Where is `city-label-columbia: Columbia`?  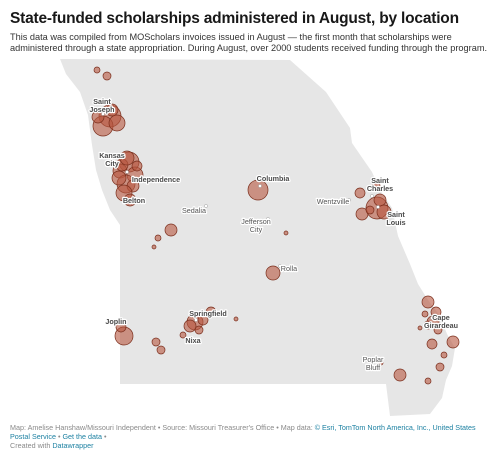
city-label-columbia: Columbia is located at coordinates (274, 178).